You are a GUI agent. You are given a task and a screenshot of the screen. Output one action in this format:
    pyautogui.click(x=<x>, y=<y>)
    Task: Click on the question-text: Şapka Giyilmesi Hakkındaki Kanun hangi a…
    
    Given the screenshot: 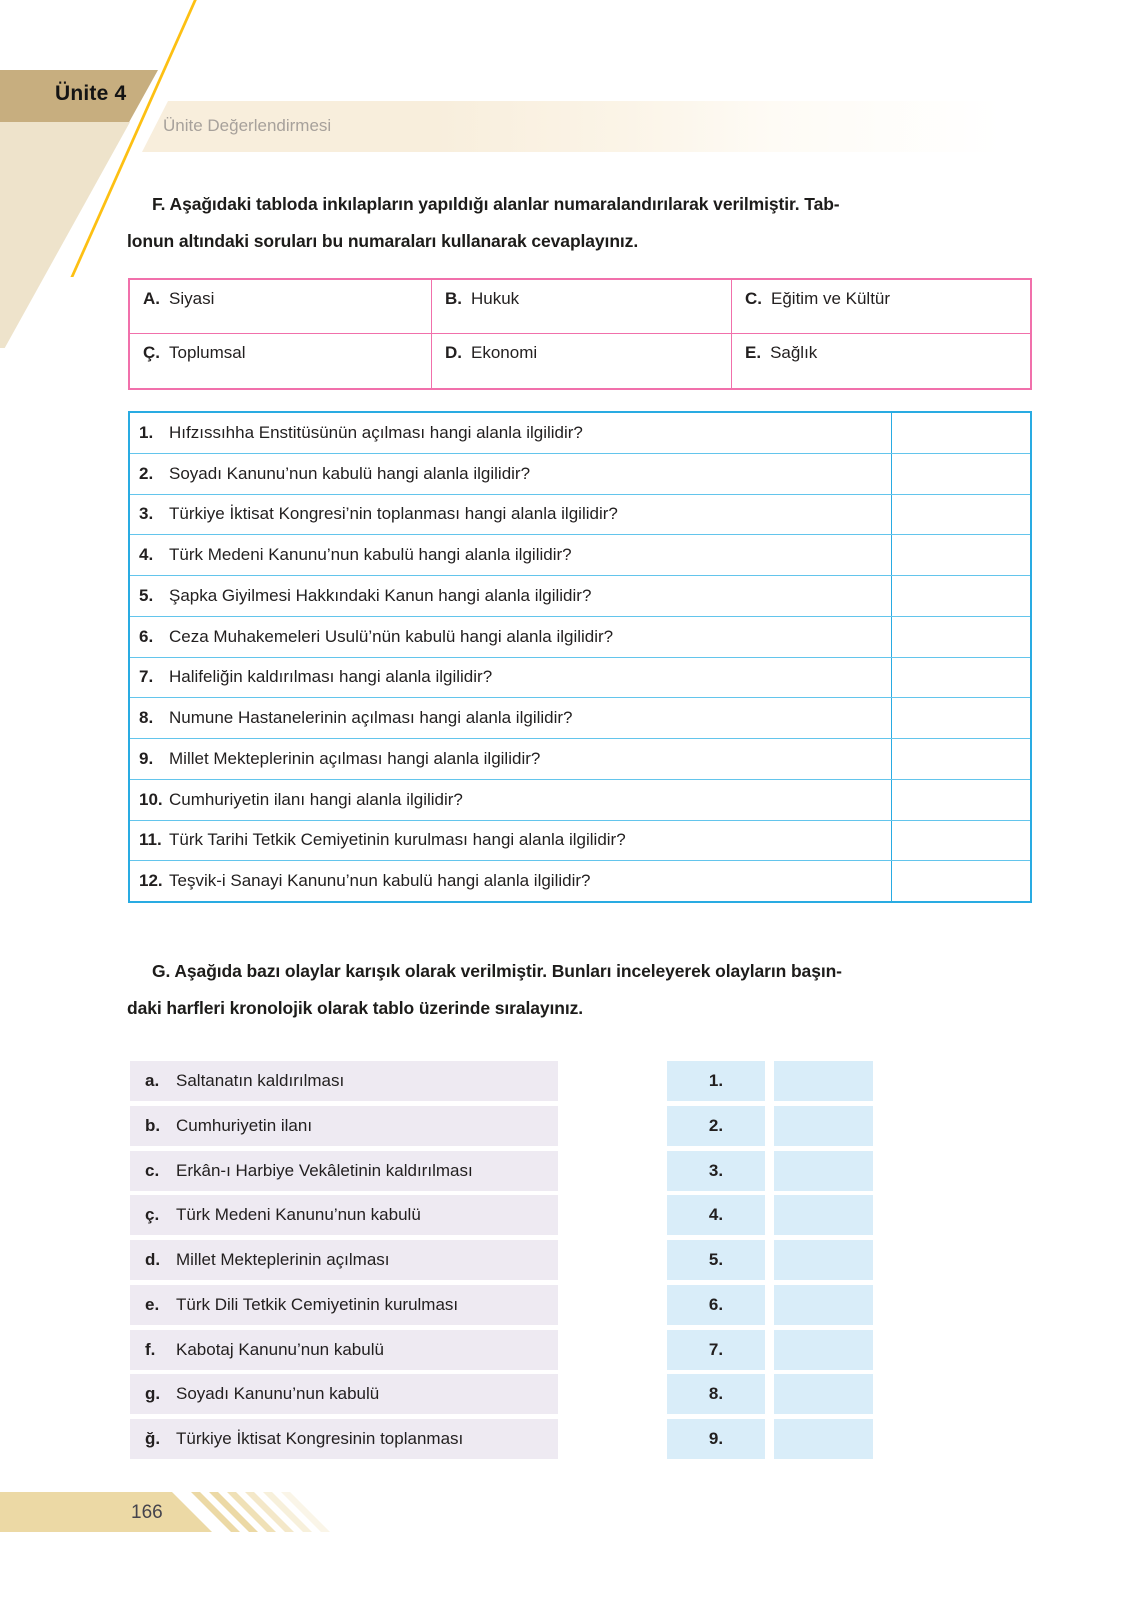 What is the action you would take?
    pyautogui.click(x=380, y=595)
    